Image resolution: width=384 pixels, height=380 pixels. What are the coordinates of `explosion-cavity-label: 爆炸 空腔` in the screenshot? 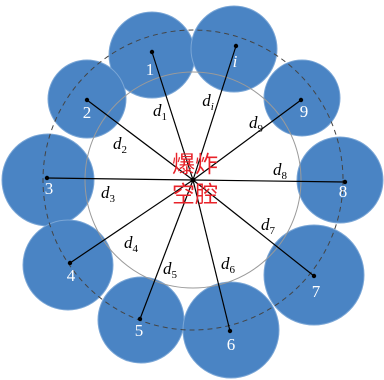 It's located at (195, 180).